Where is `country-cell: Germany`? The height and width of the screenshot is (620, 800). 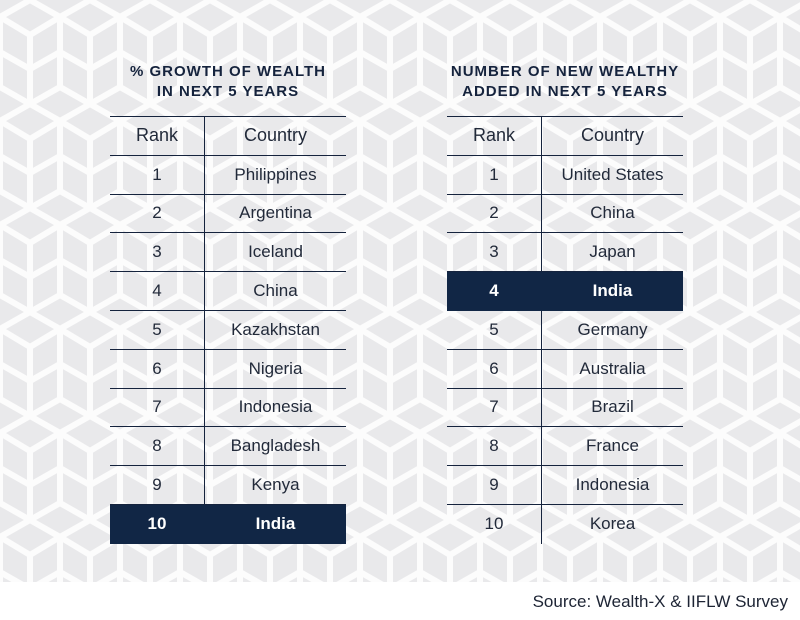
country-cell: Germany is located at coordinates (612, 329).